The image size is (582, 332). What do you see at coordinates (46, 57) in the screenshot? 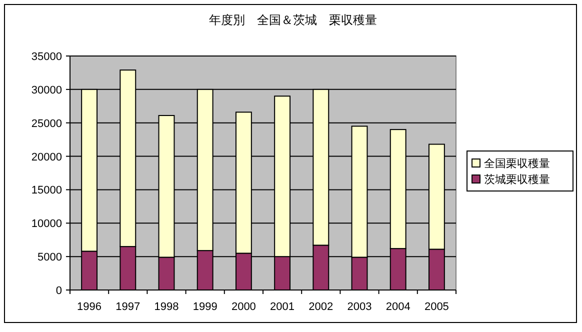
I see `y-tick-label: 35000` at bounding box center [46, 57].